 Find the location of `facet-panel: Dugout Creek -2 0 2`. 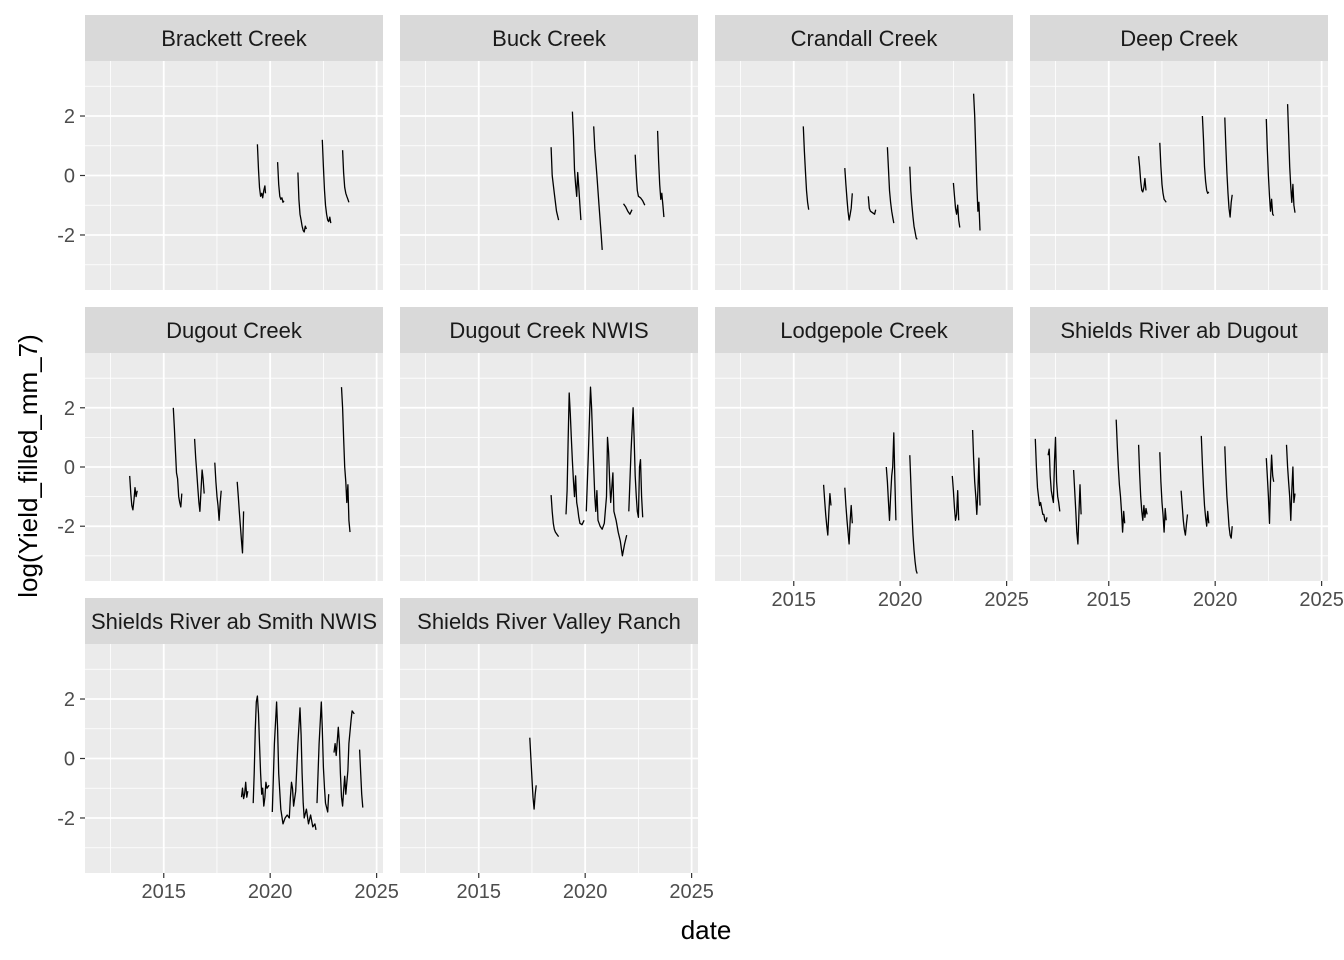

facet-panel: Dugout Creek -2 0 2 is located at coordinates (220, 444).